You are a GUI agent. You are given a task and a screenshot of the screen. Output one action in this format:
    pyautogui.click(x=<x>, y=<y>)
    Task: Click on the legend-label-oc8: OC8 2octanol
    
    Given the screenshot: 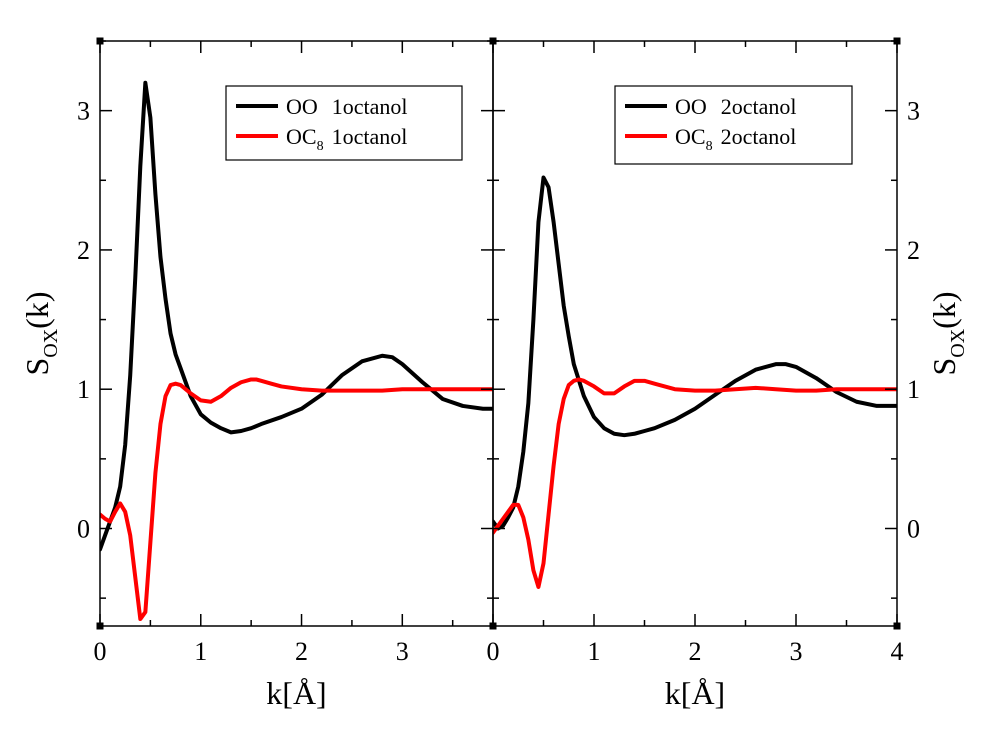 What is the action you would take?
    pyautogui.click(x=735, y=139)
    